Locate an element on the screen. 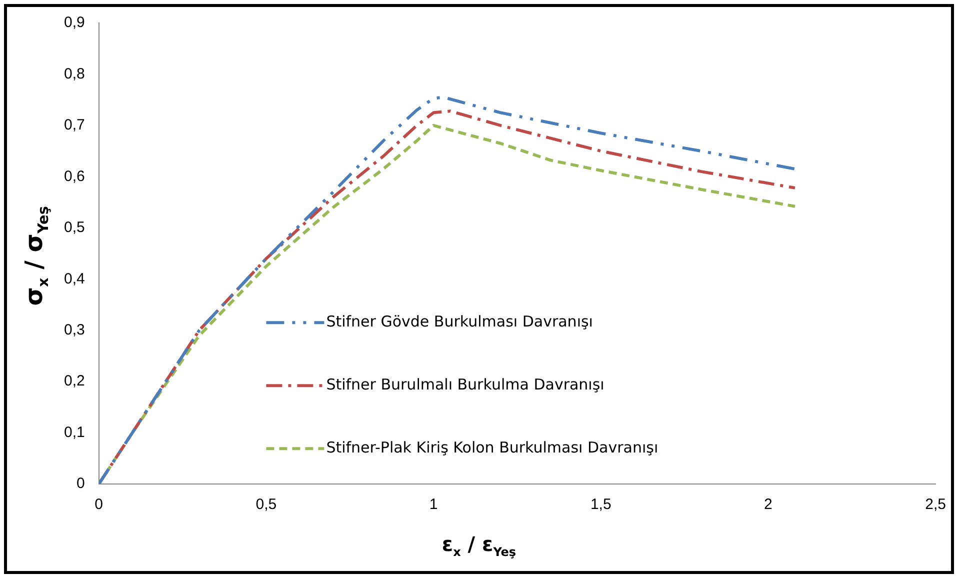  y-tick-label: 0,7 is located at coordinates (74, 125).